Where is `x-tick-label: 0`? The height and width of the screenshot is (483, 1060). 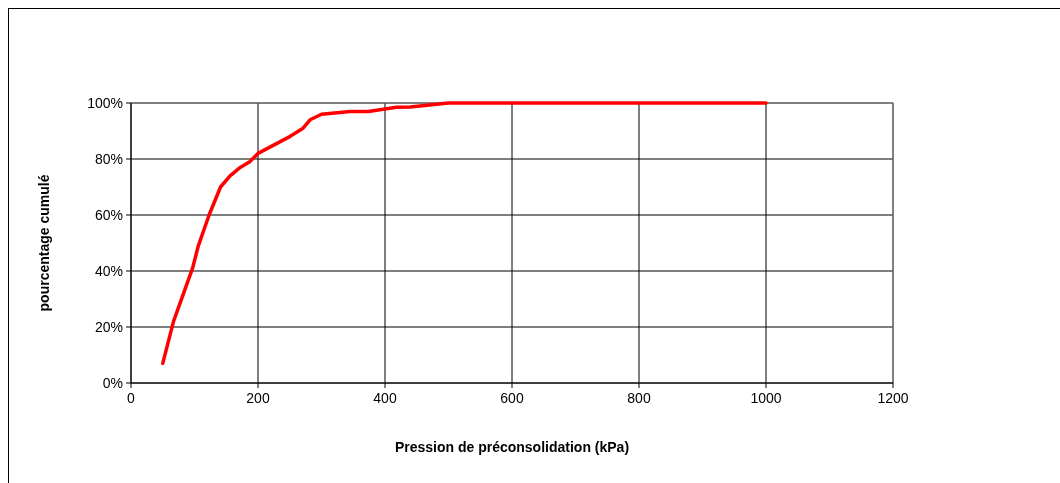 x-tick-label: 0 is located at coordinates (131, 398).